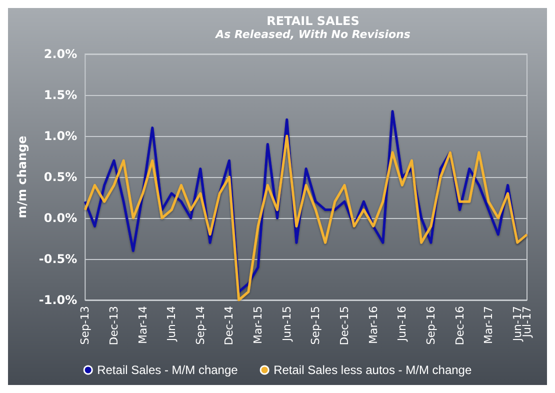 Image resolution: width=555 pixels, height=393 pixels. Describe the element at coordinates (58, 300) in the screenshot. I see `y-tick-label: -1.0%` at that location.